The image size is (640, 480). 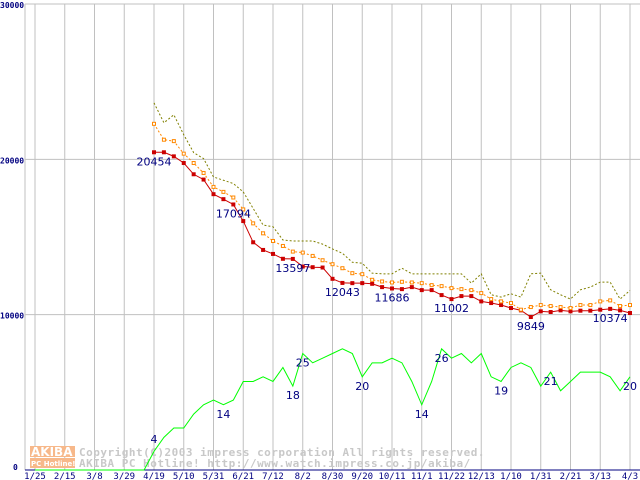 What do you see at coordinates (12, 5) in the screenshot?
I see `y-tick-label: 30000` at bounding box center [12, 5].